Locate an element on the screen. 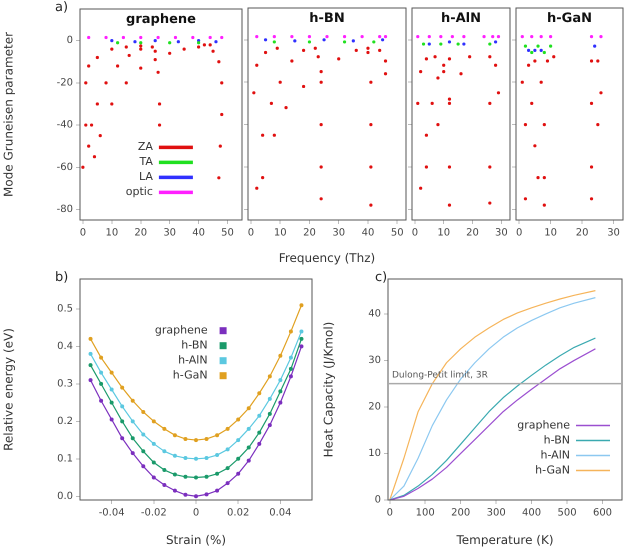 The width and height of the screenshot is (629, 550). x-tick-label: 0 is located at coordinates (251, 233).